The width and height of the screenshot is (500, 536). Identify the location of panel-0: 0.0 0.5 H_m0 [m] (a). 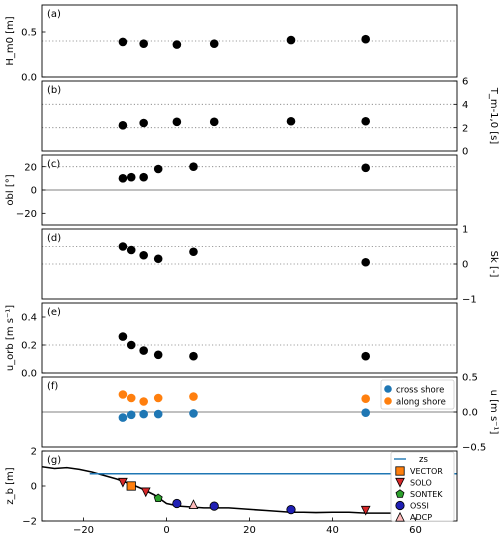
(231, 44).